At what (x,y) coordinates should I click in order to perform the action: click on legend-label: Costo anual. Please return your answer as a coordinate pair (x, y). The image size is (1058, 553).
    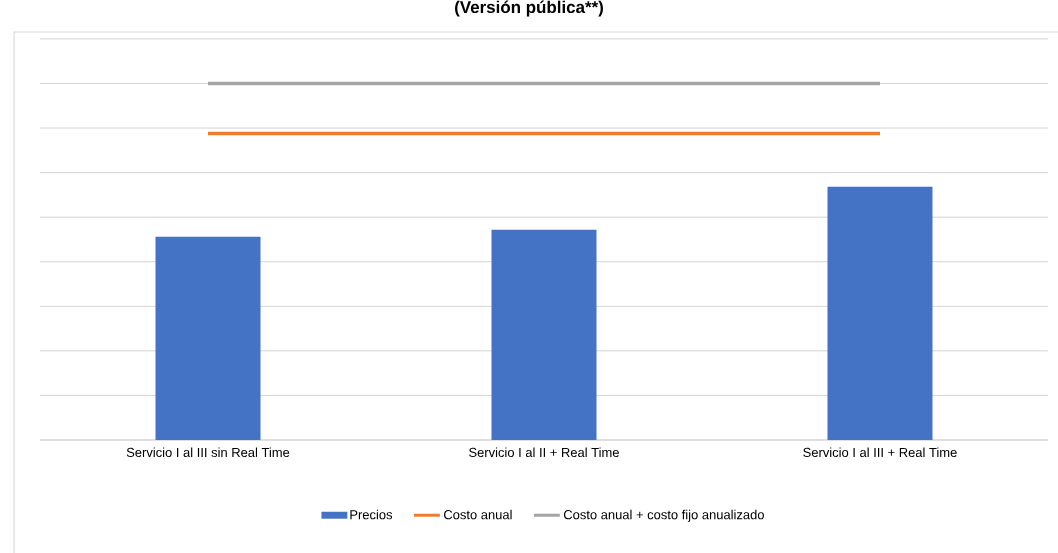
    Looking at the image, I should click on (478, 514).